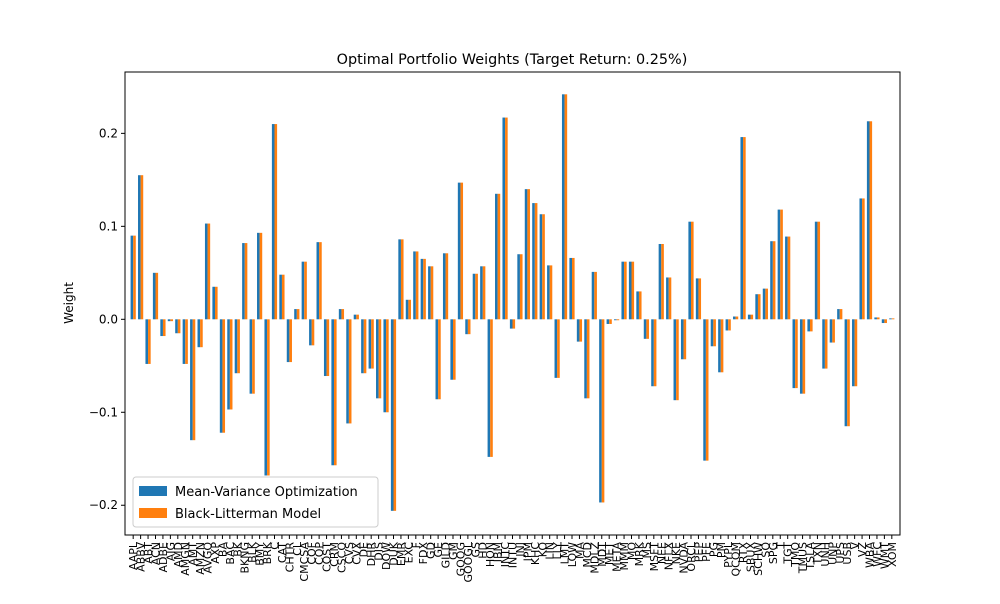 This screenshot has height=604, width=1000. What do you see at coordinates (155, 553) in the screenshot?
I see `x-tick-label: ACN` at bounding box center [155, 553].